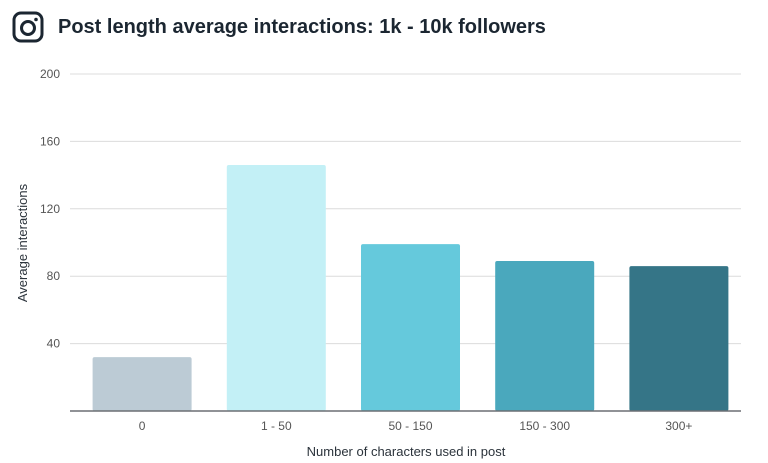  Describe the element at coordinates (54, 276) in the screenshot. I see `y-tick-label: 80` at that location.